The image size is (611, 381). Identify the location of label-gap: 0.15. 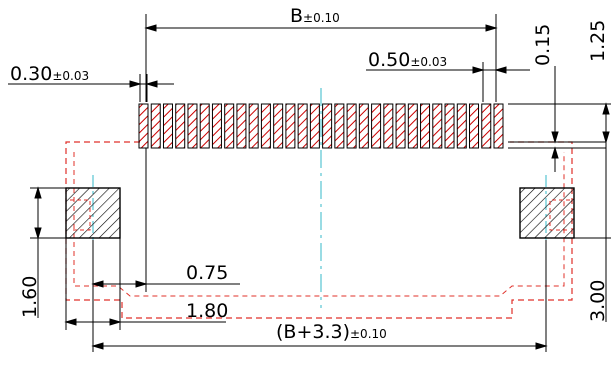
(543, 45).